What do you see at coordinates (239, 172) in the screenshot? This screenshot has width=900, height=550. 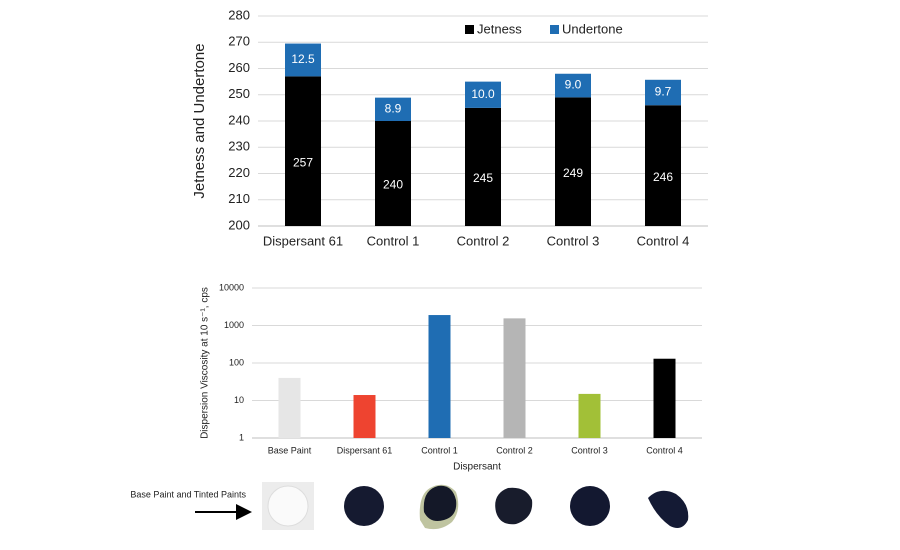 I see `y-tick-label: 220` at bounding box center [239, 172].